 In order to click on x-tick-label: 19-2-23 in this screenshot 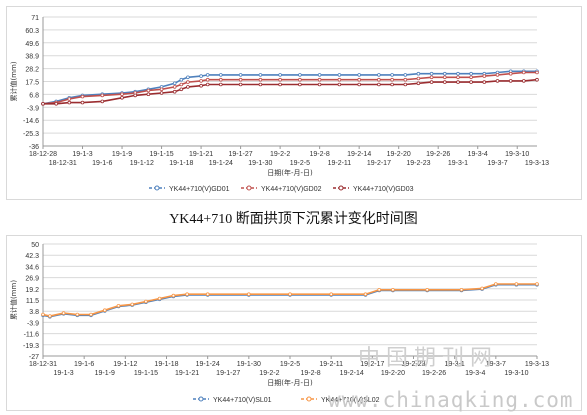, I will do `click(413, 364)`.